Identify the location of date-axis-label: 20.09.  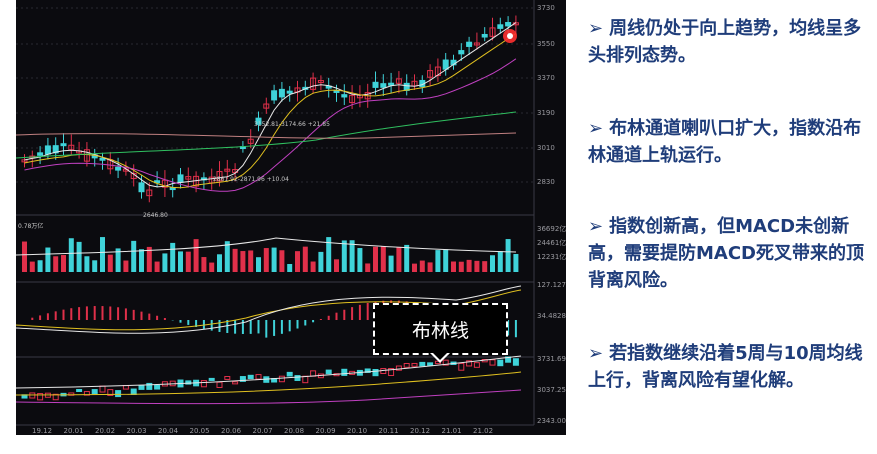
(326, 431).